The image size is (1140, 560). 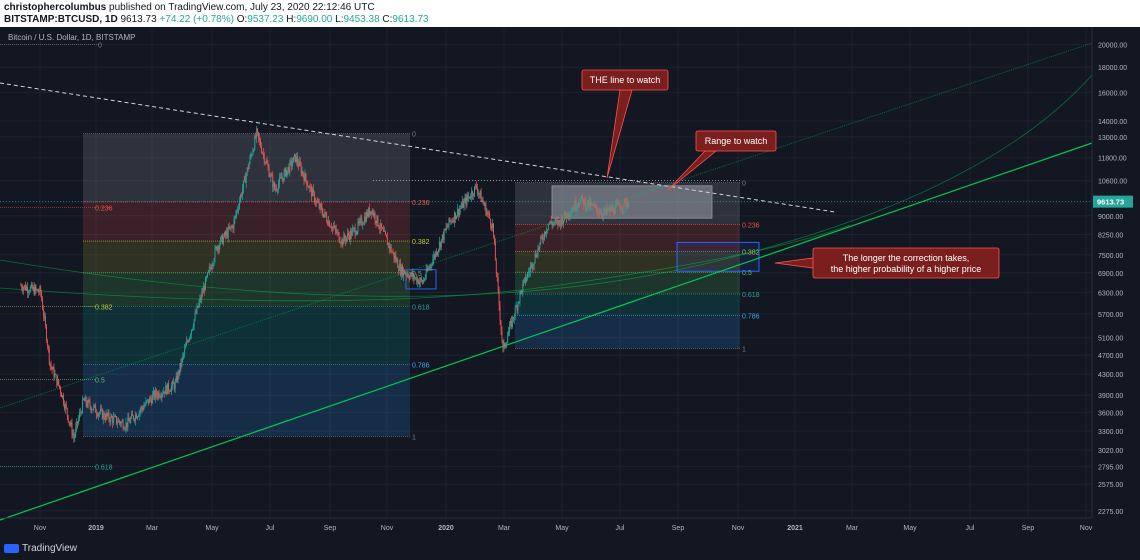 I want to click on author-name: christophercolumbus, so click(x=55, y=7).